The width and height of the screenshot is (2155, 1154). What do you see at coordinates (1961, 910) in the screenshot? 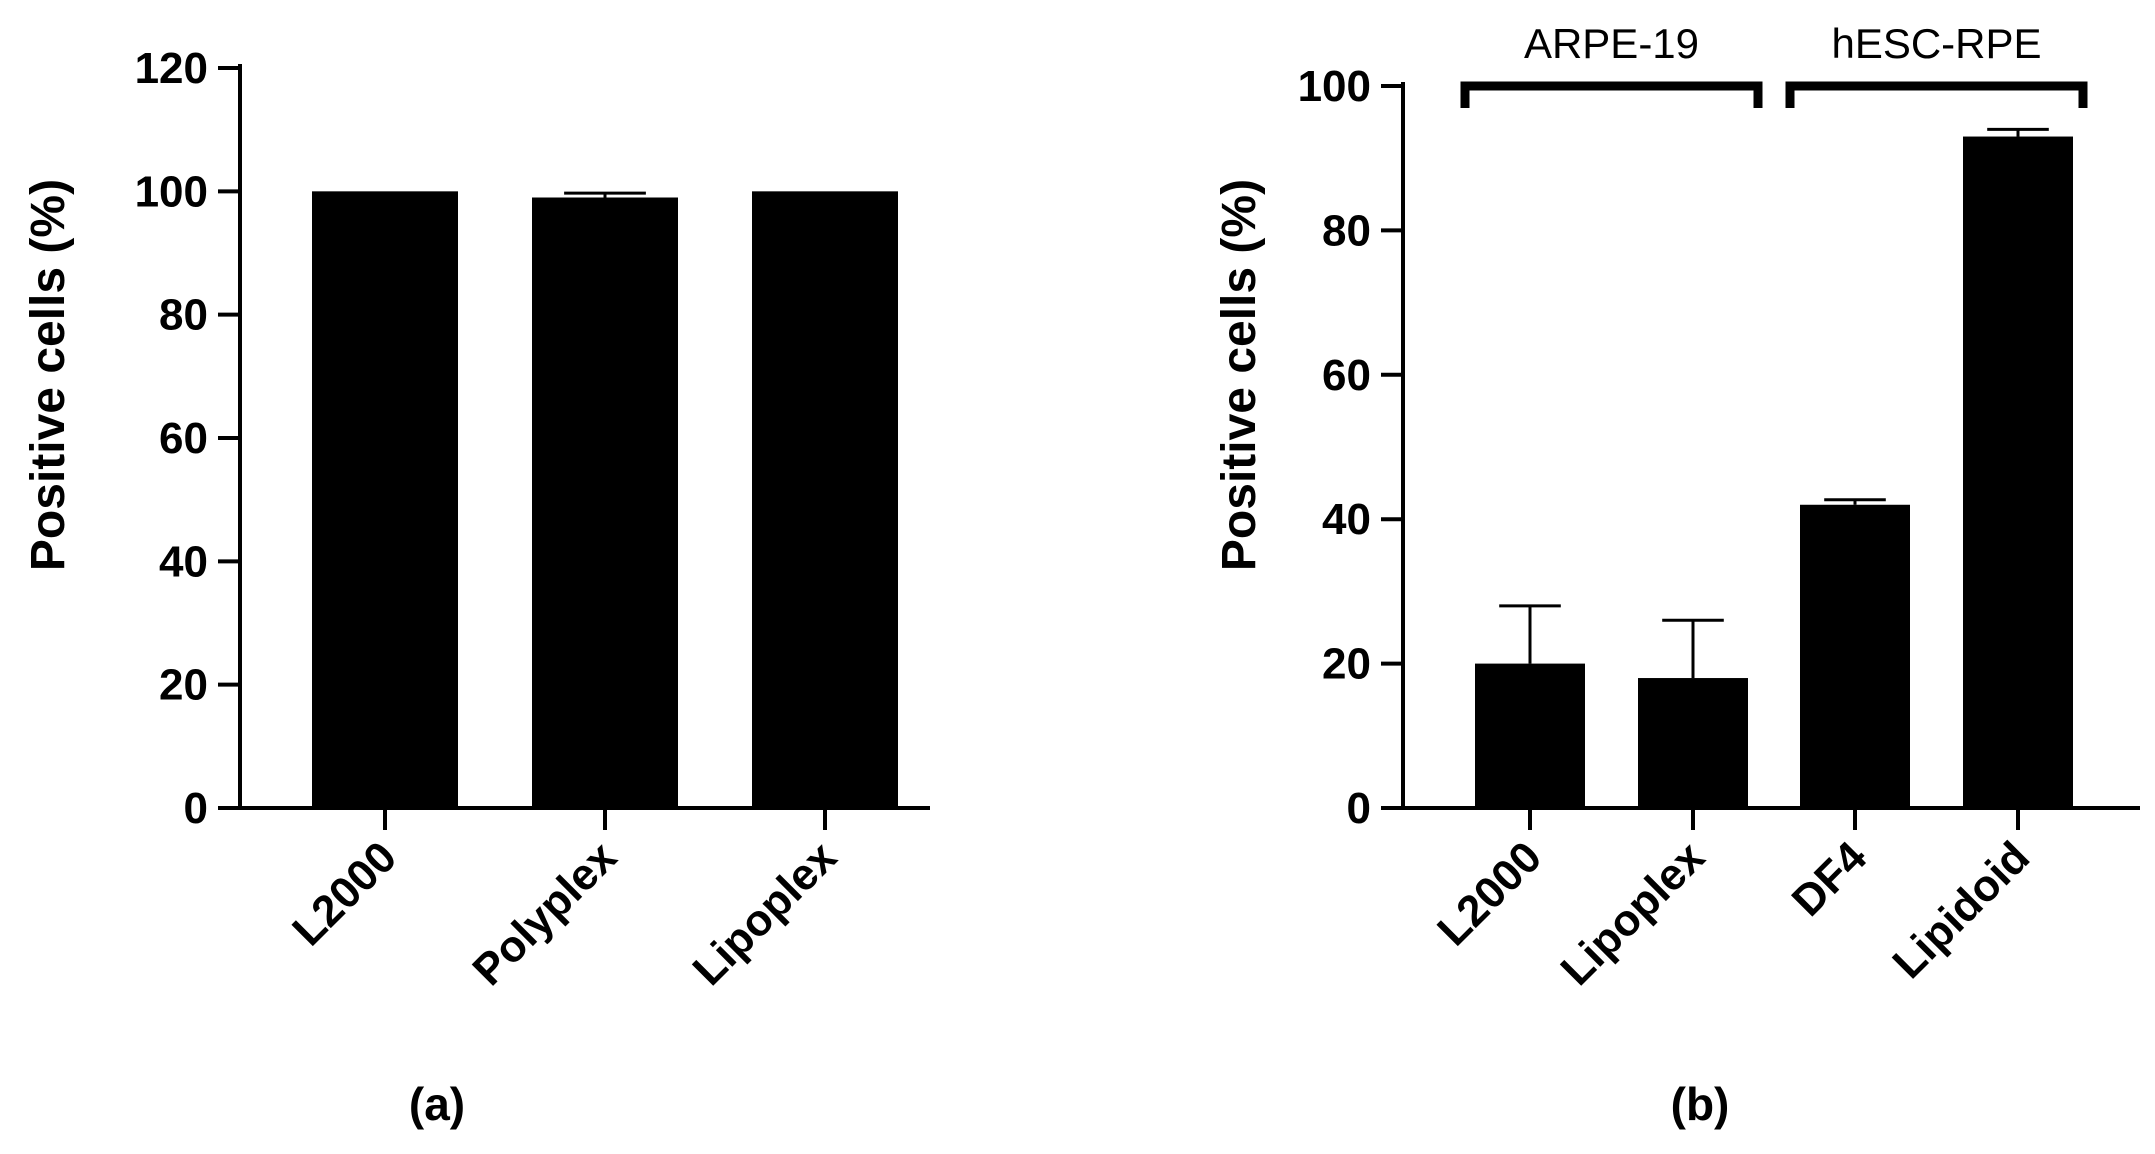
I see `x-tick-label-lipidoid: Lipidoid` at bounding box center [1961, 910].